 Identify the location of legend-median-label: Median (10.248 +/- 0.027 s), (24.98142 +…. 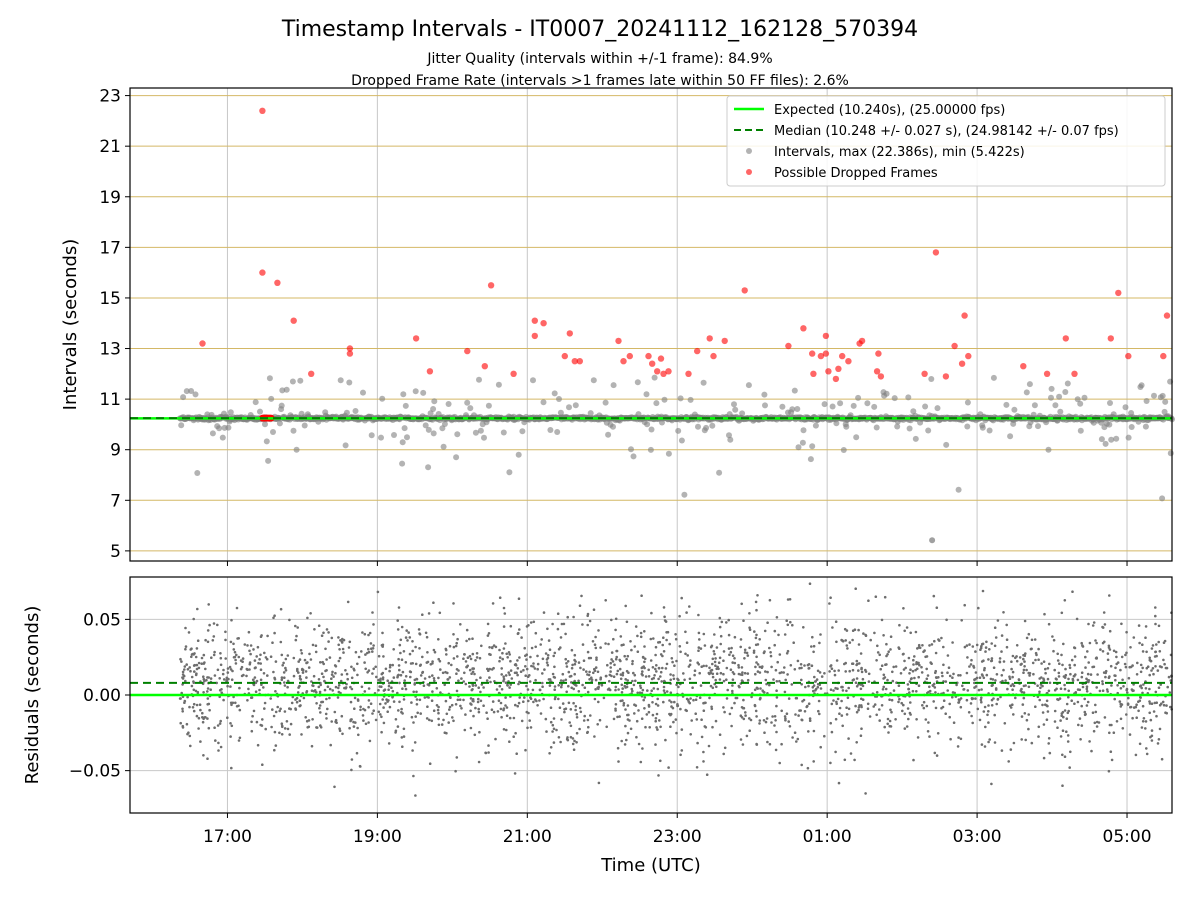
(946, 131).